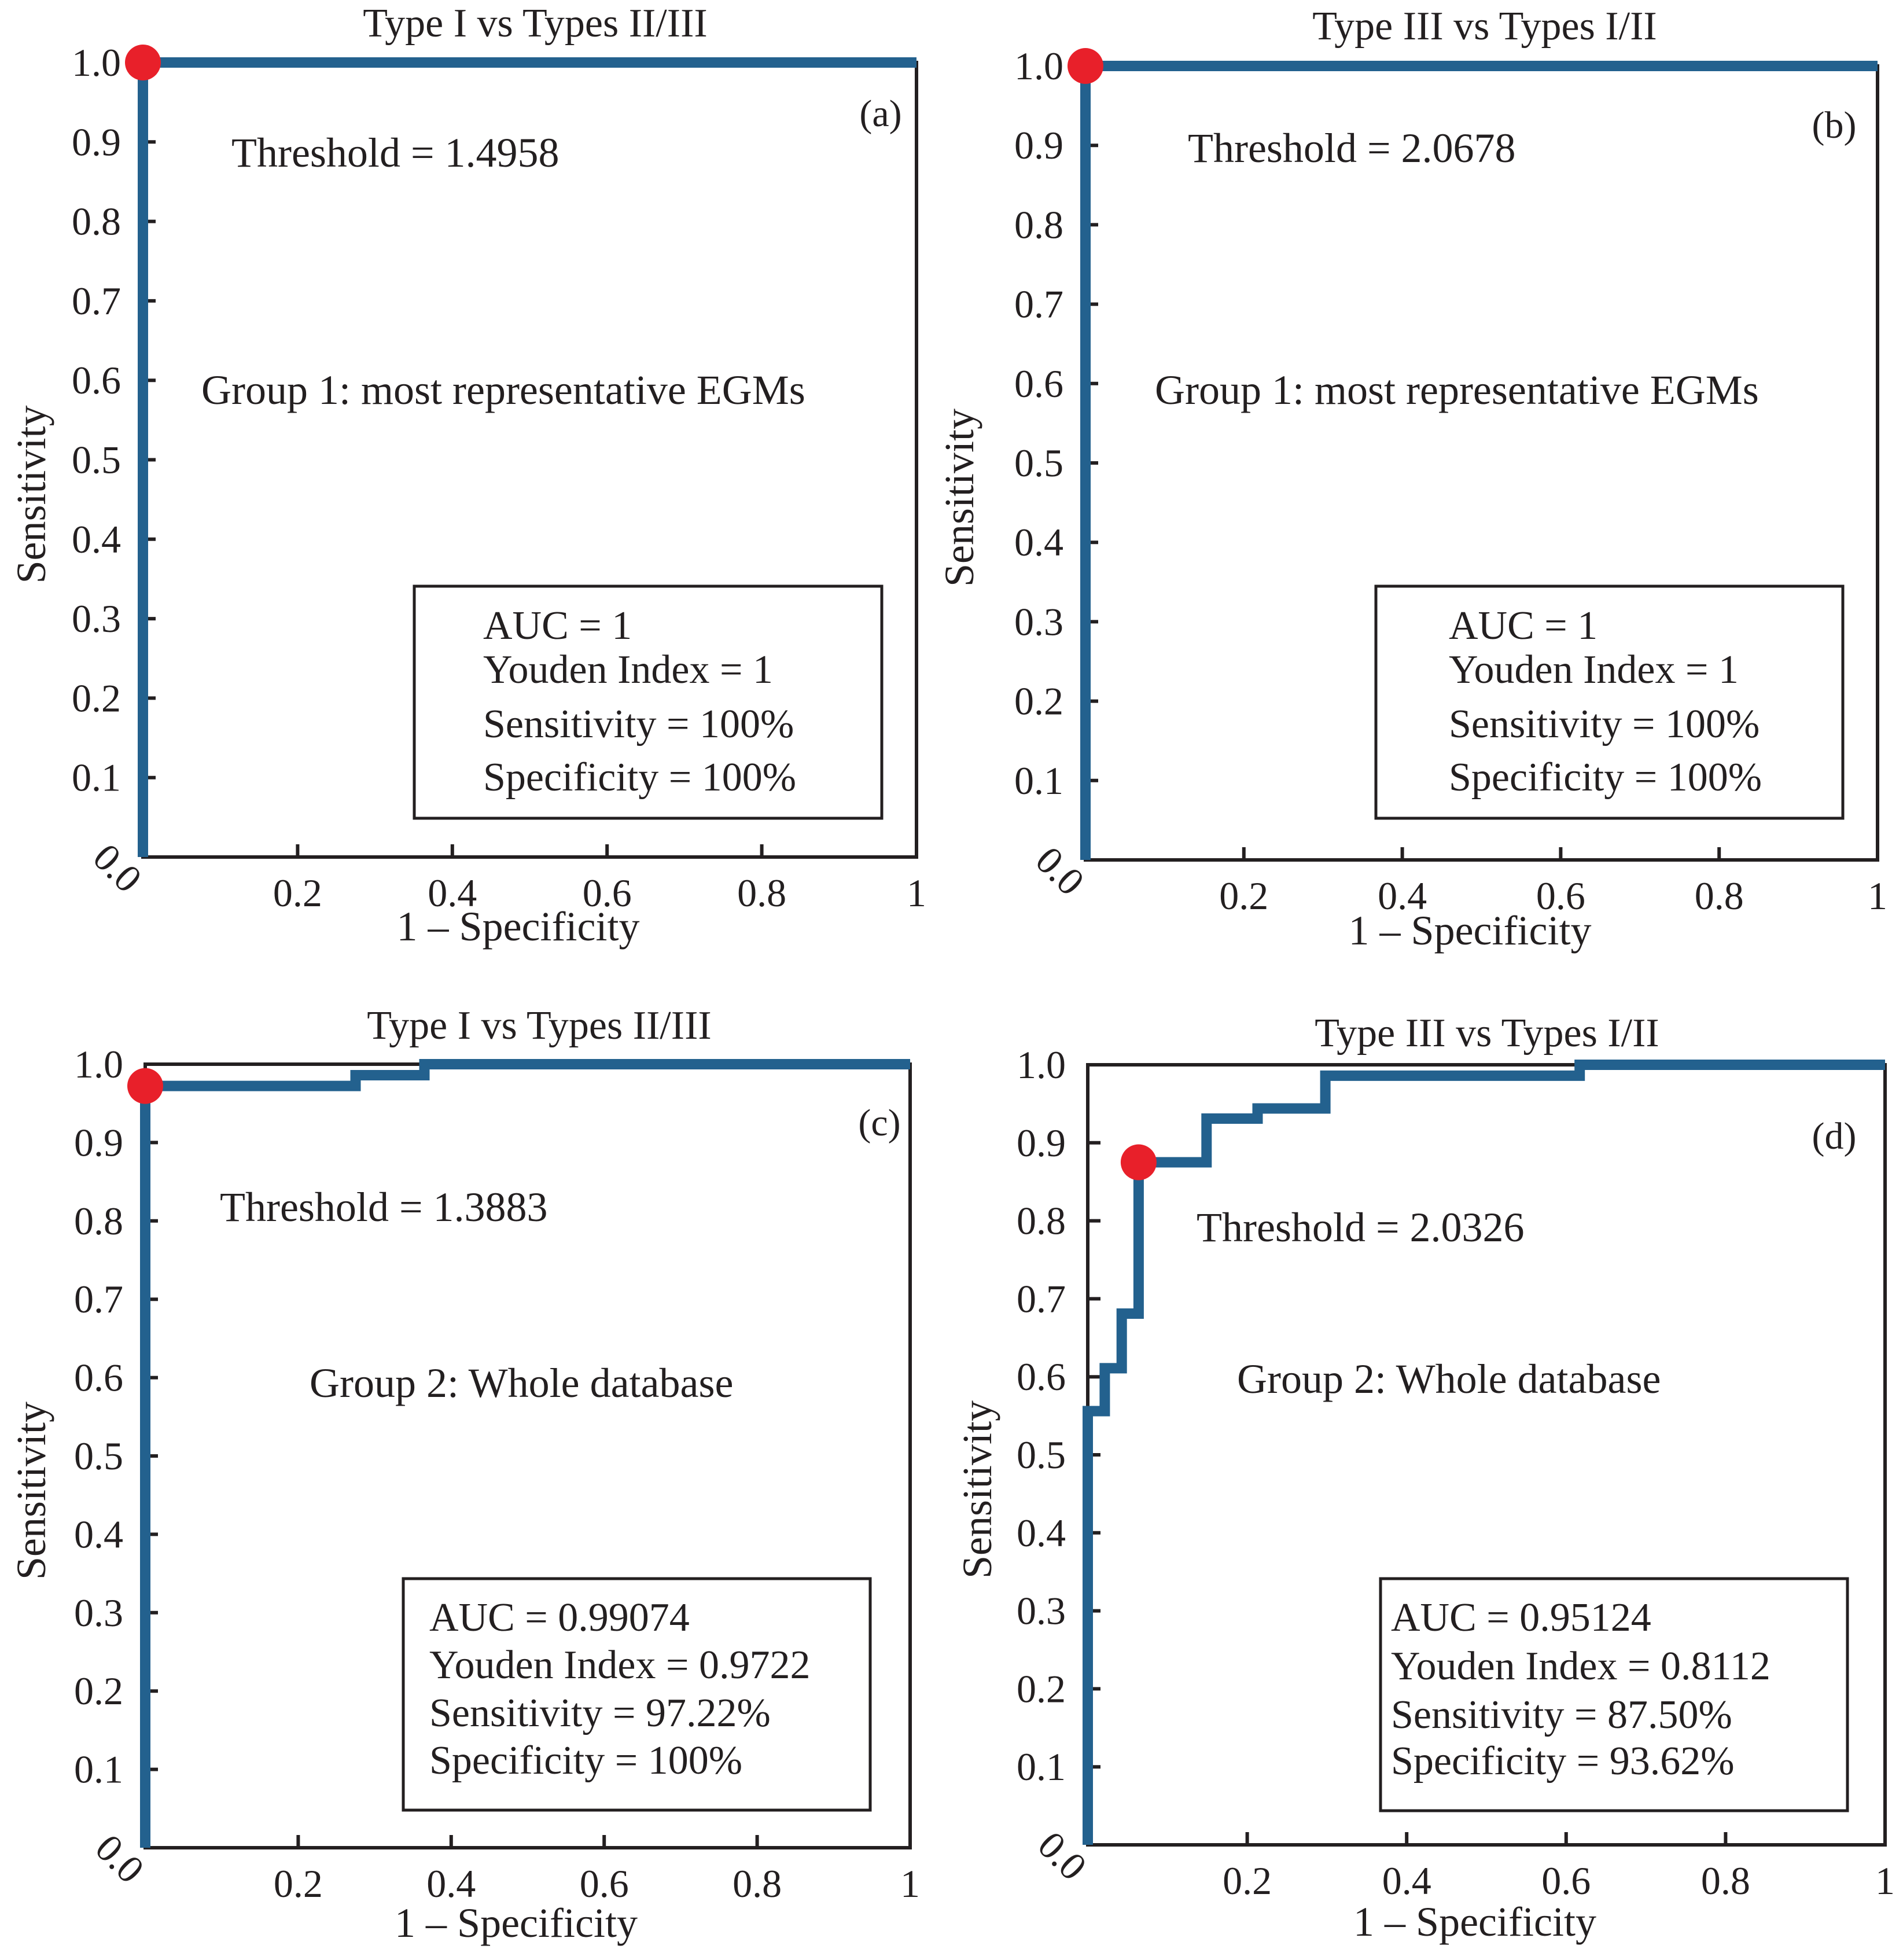  Describe the element at coordinates (879, 1123) in the screenshot. I see `panel-letter: (c)` at that location.